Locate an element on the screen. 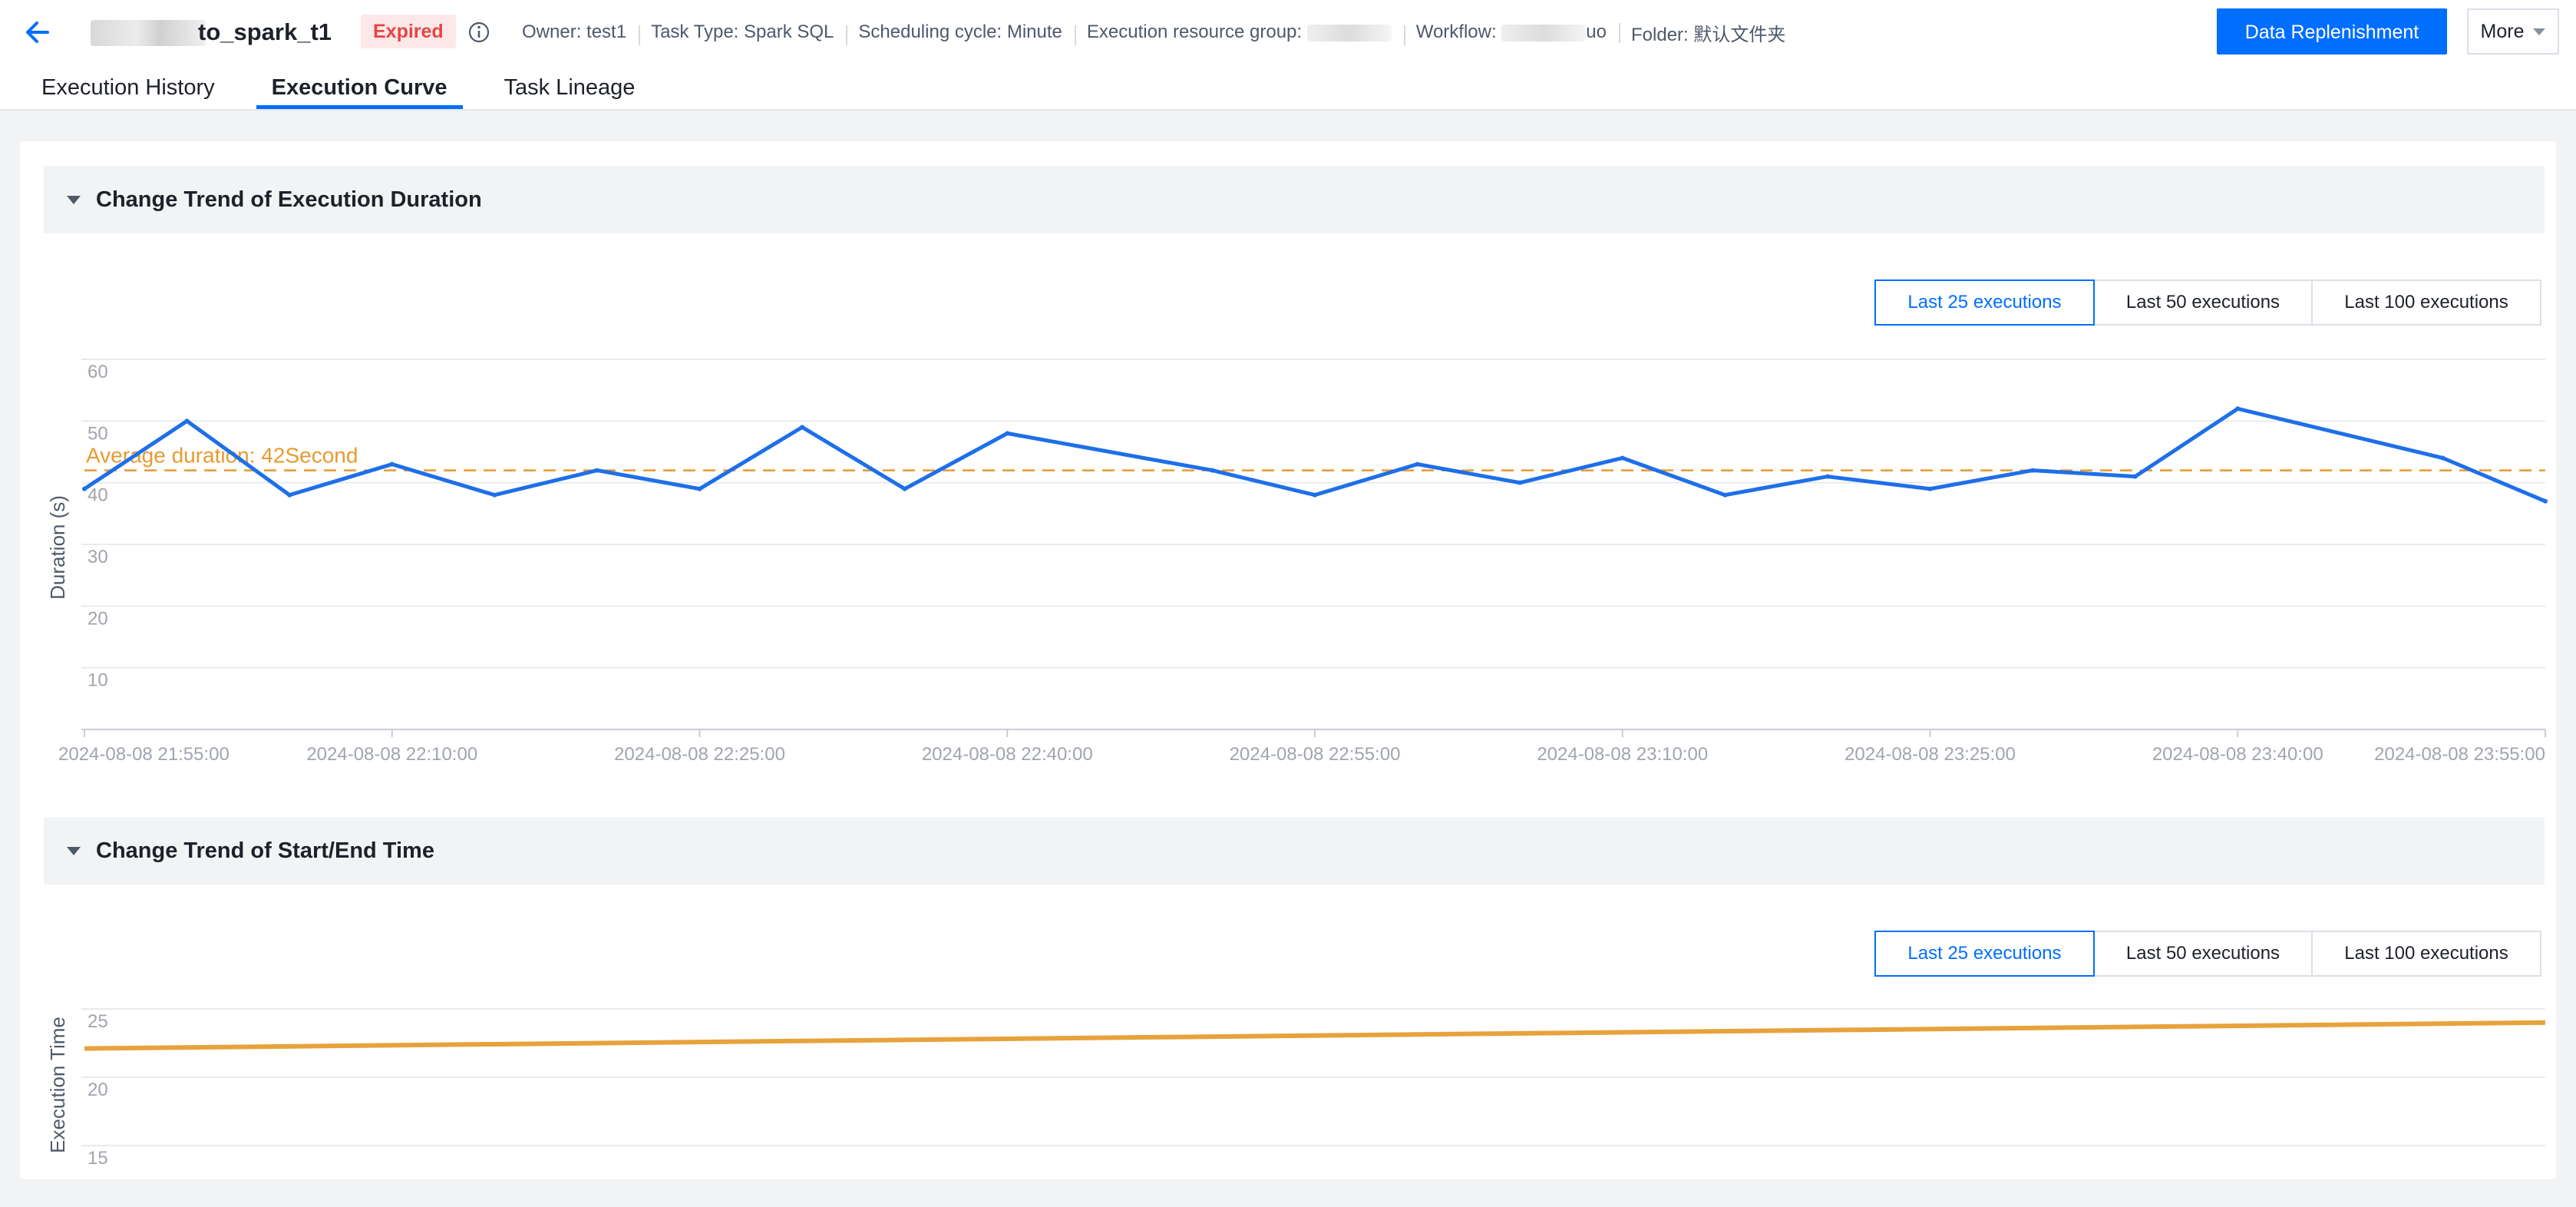 The image size is (2576, 1207). start-end-section-header: Change Trend of Start/End Time is located at coordinates (1294, 851).